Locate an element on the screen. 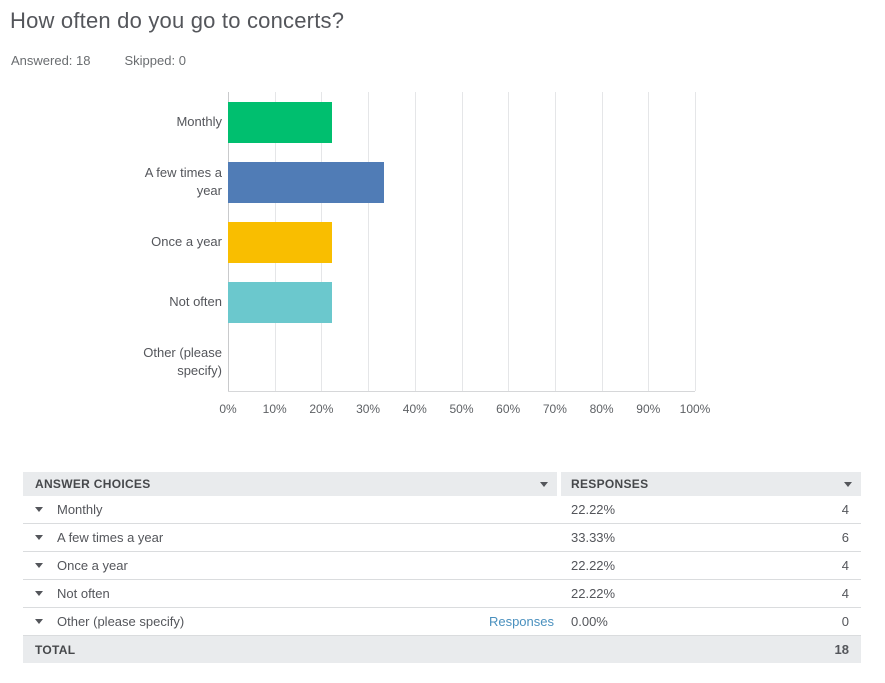  skipped-count: Skipped: 0 is located at coordinates (155, 60).